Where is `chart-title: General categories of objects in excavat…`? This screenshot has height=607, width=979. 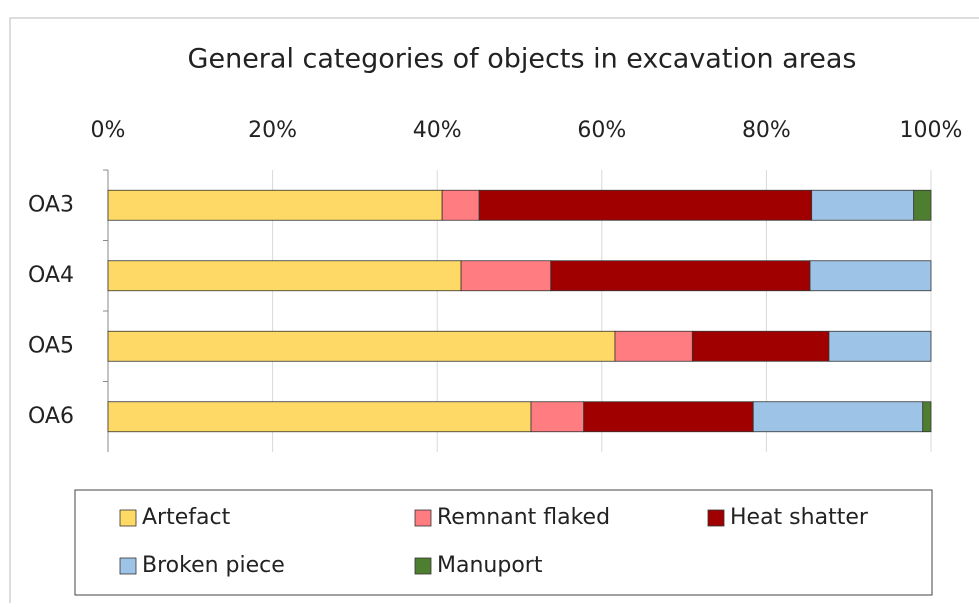 chart-title: General categories of objects in excavat… is located at coordinates (522, 59).